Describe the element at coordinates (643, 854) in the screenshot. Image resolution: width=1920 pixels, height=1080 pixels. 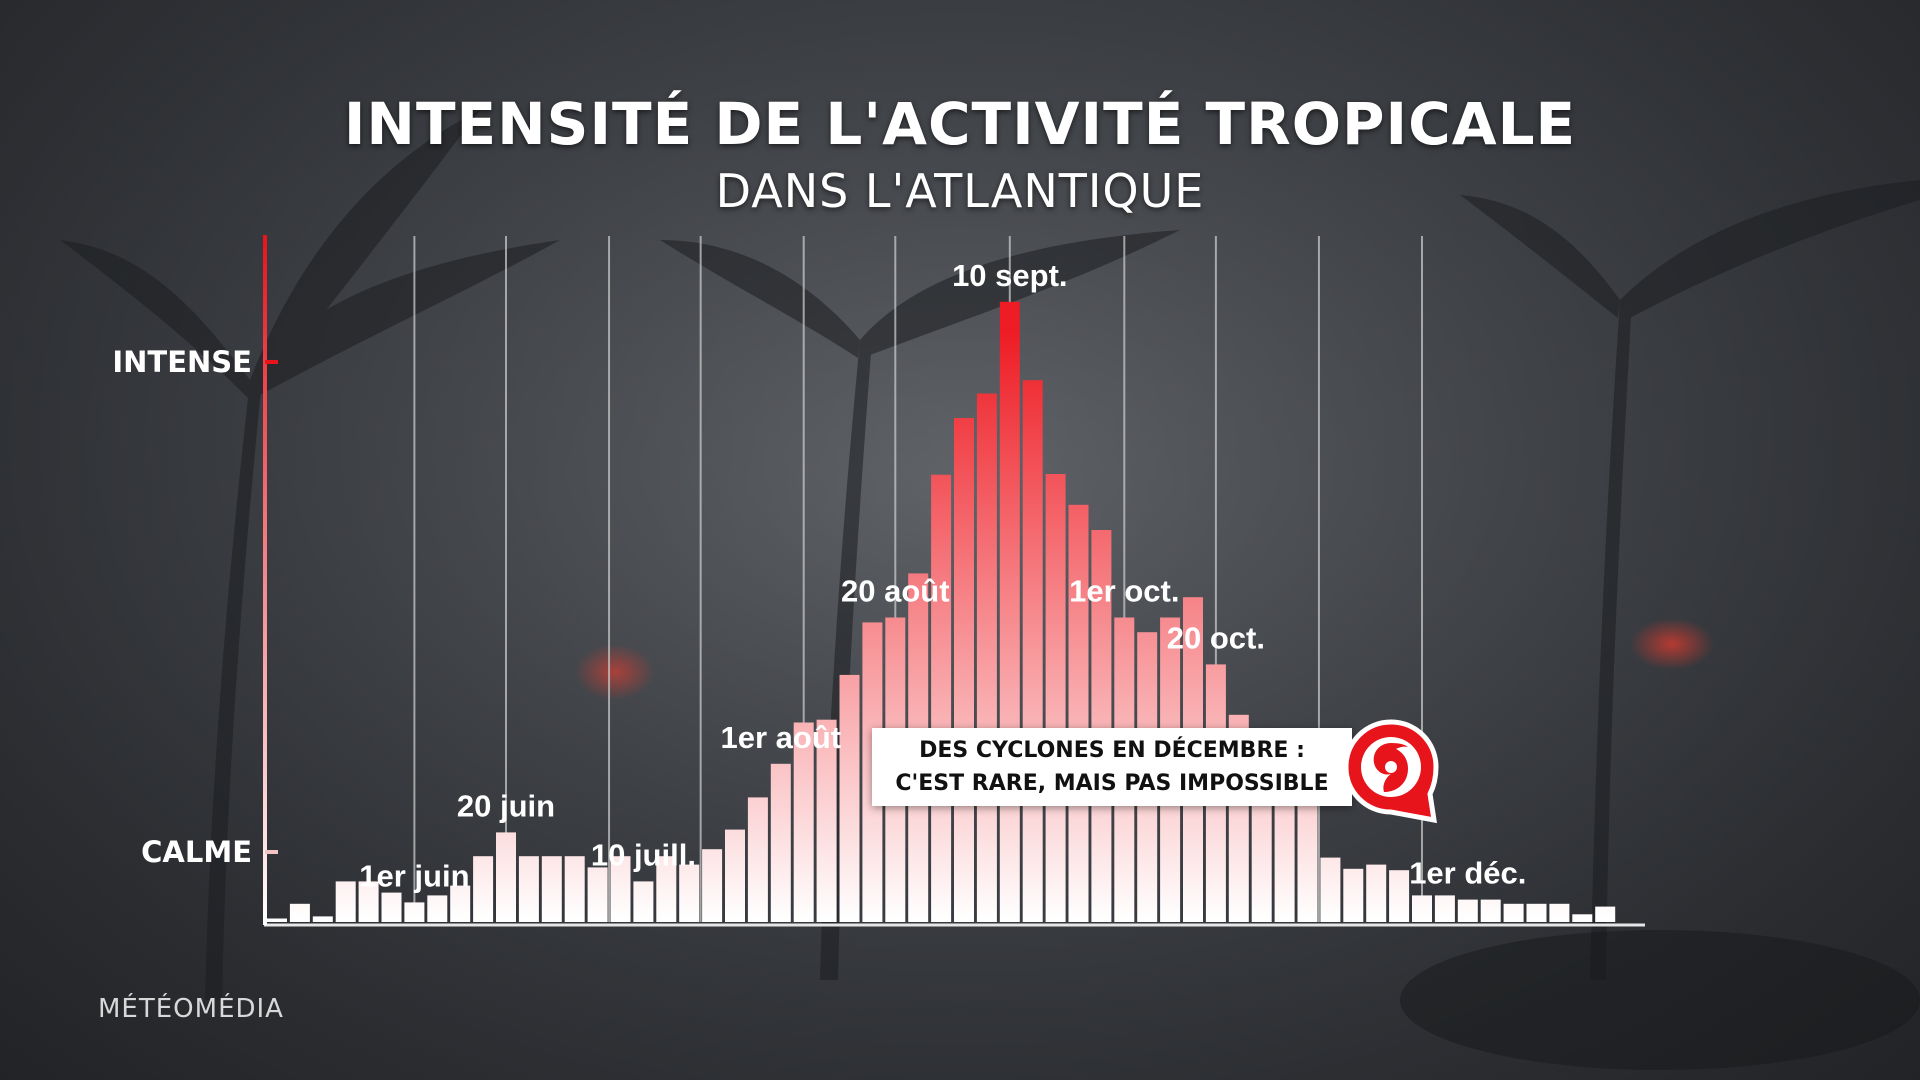
I see `date-label: 10 juill.` at that location.